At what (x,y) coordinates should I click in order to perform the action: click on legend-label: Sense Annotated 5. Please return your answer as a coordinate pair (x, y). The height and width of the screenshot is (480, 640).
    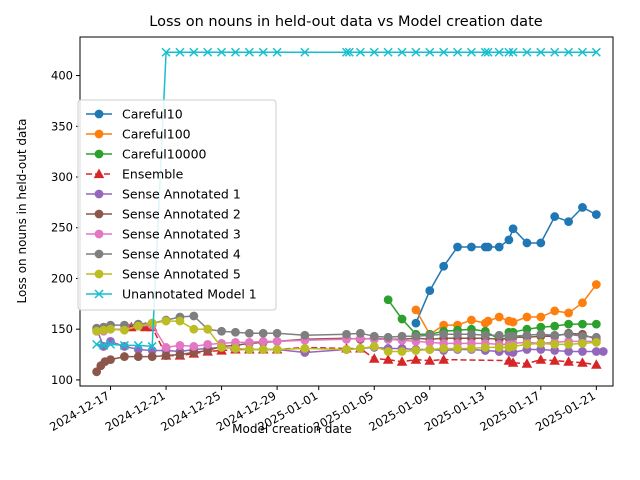
    Looking at the image, I should click on (181, 274).